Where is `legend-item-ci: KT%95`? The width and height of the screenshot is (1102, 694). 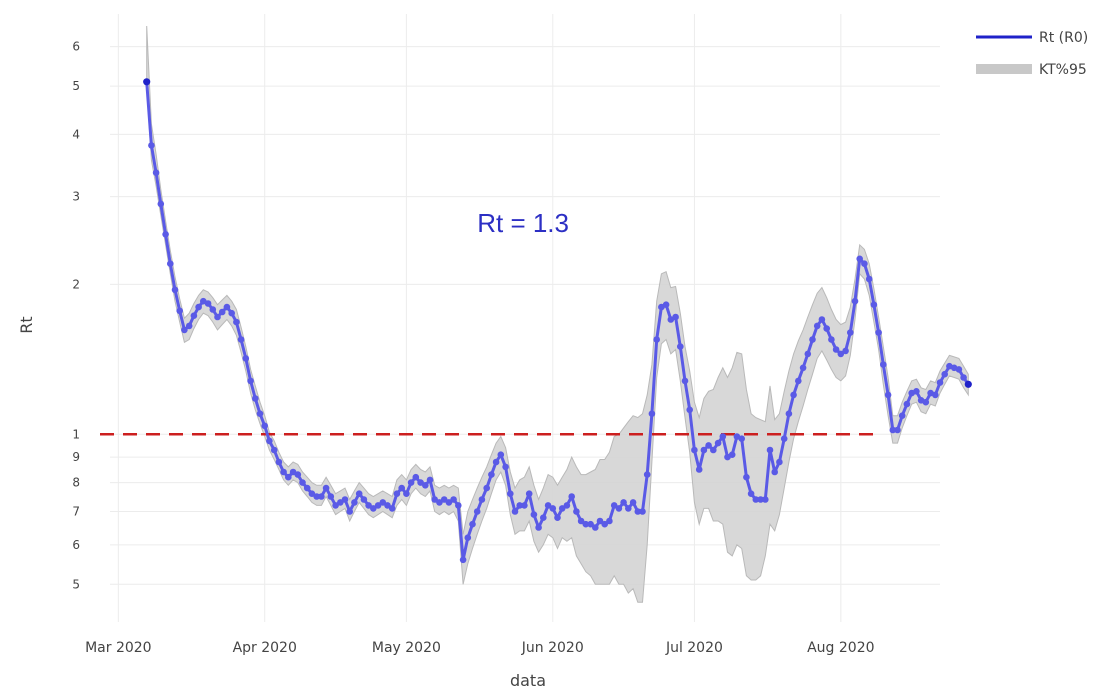 legend-item-ci: KT%95 is located at coordinates (1031, 70).